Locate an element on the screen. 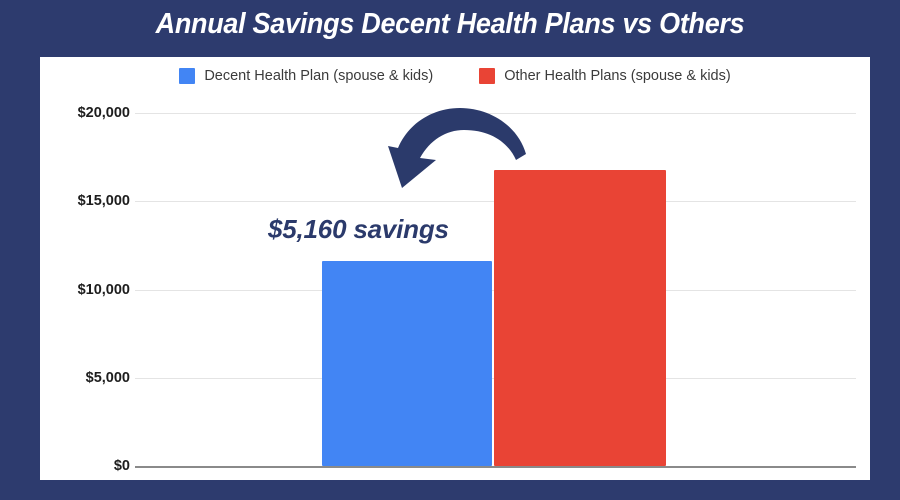 Image resolution: width=900 pixels, height=500 pixels. legend-item-other-health-plans: Other Health Plans (spouse & kids) is located at coordinates (605, 76).